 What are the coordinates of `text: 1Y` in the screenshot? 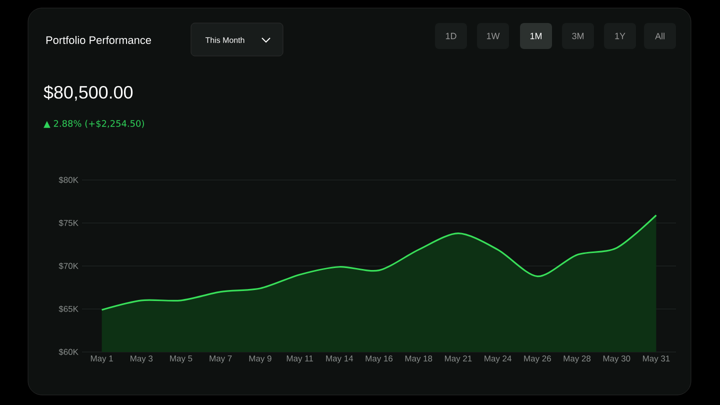 It's located at (620, 36).